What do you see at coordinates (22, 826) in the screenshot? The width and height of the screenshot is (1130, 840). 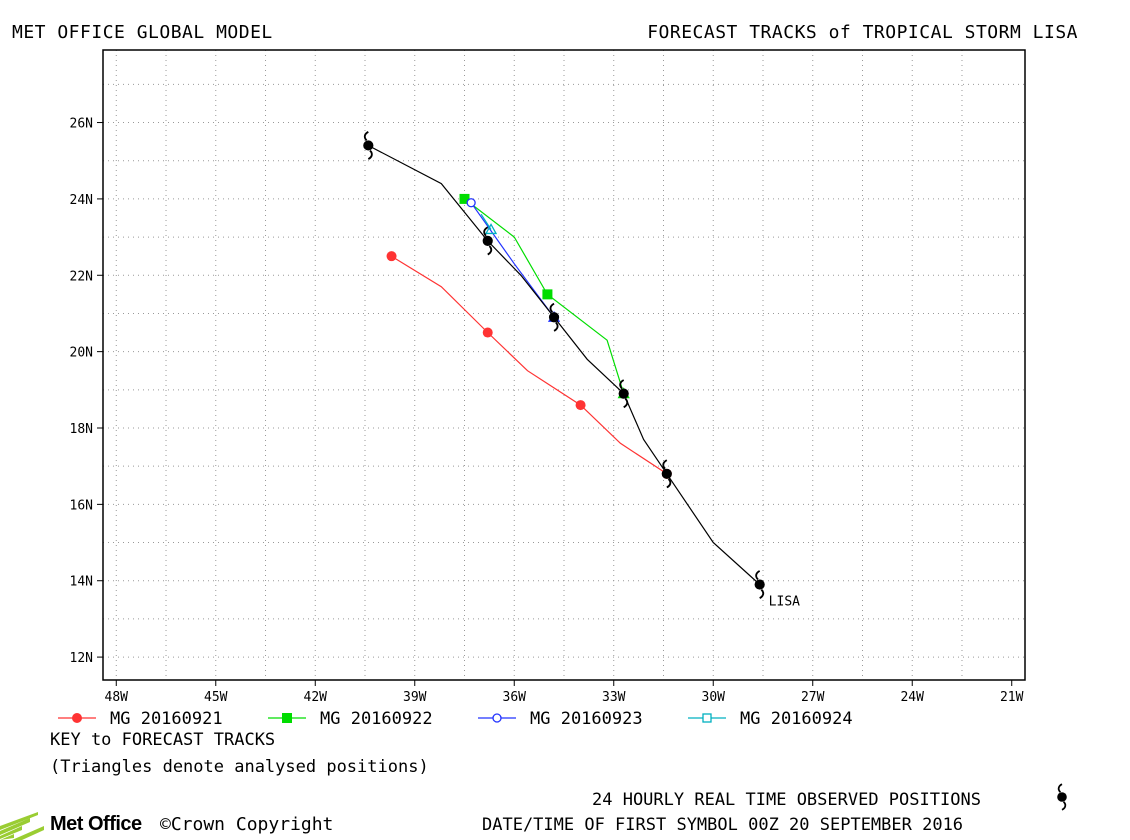 I see `met-office-logo-icon` at bounding box center [22, 826].